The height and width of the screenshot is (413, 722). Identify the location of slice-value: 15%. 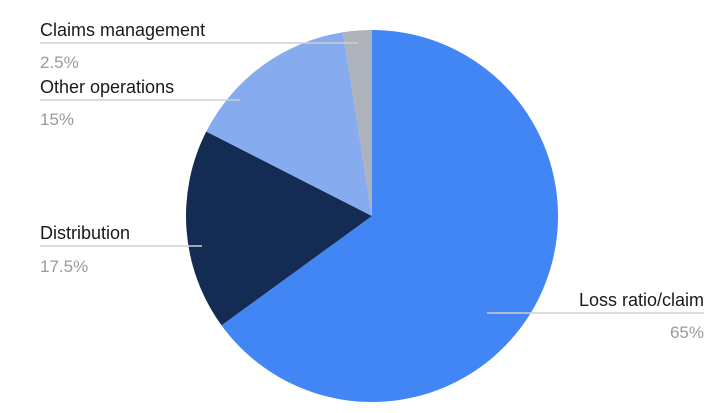
(57, 119).